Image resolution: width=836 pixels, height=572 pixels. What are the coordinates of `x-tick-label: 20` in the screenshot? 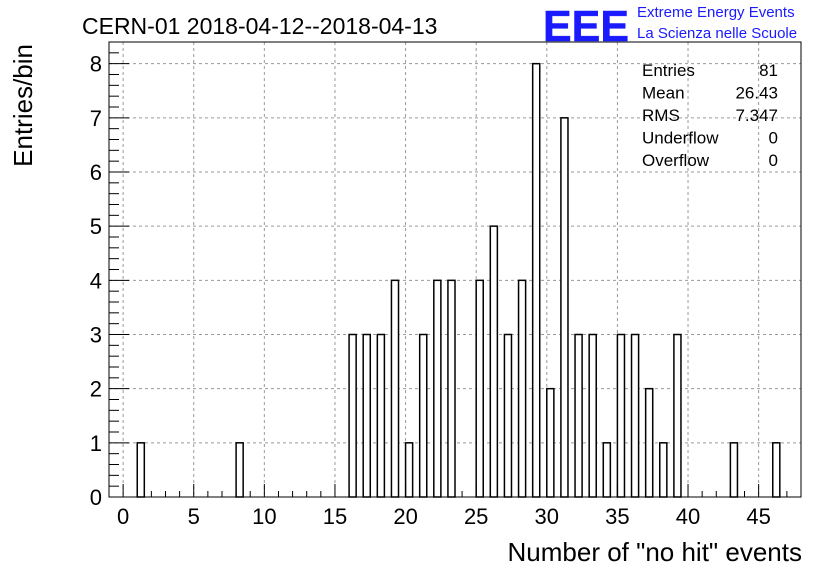 It's located at (405, 516).